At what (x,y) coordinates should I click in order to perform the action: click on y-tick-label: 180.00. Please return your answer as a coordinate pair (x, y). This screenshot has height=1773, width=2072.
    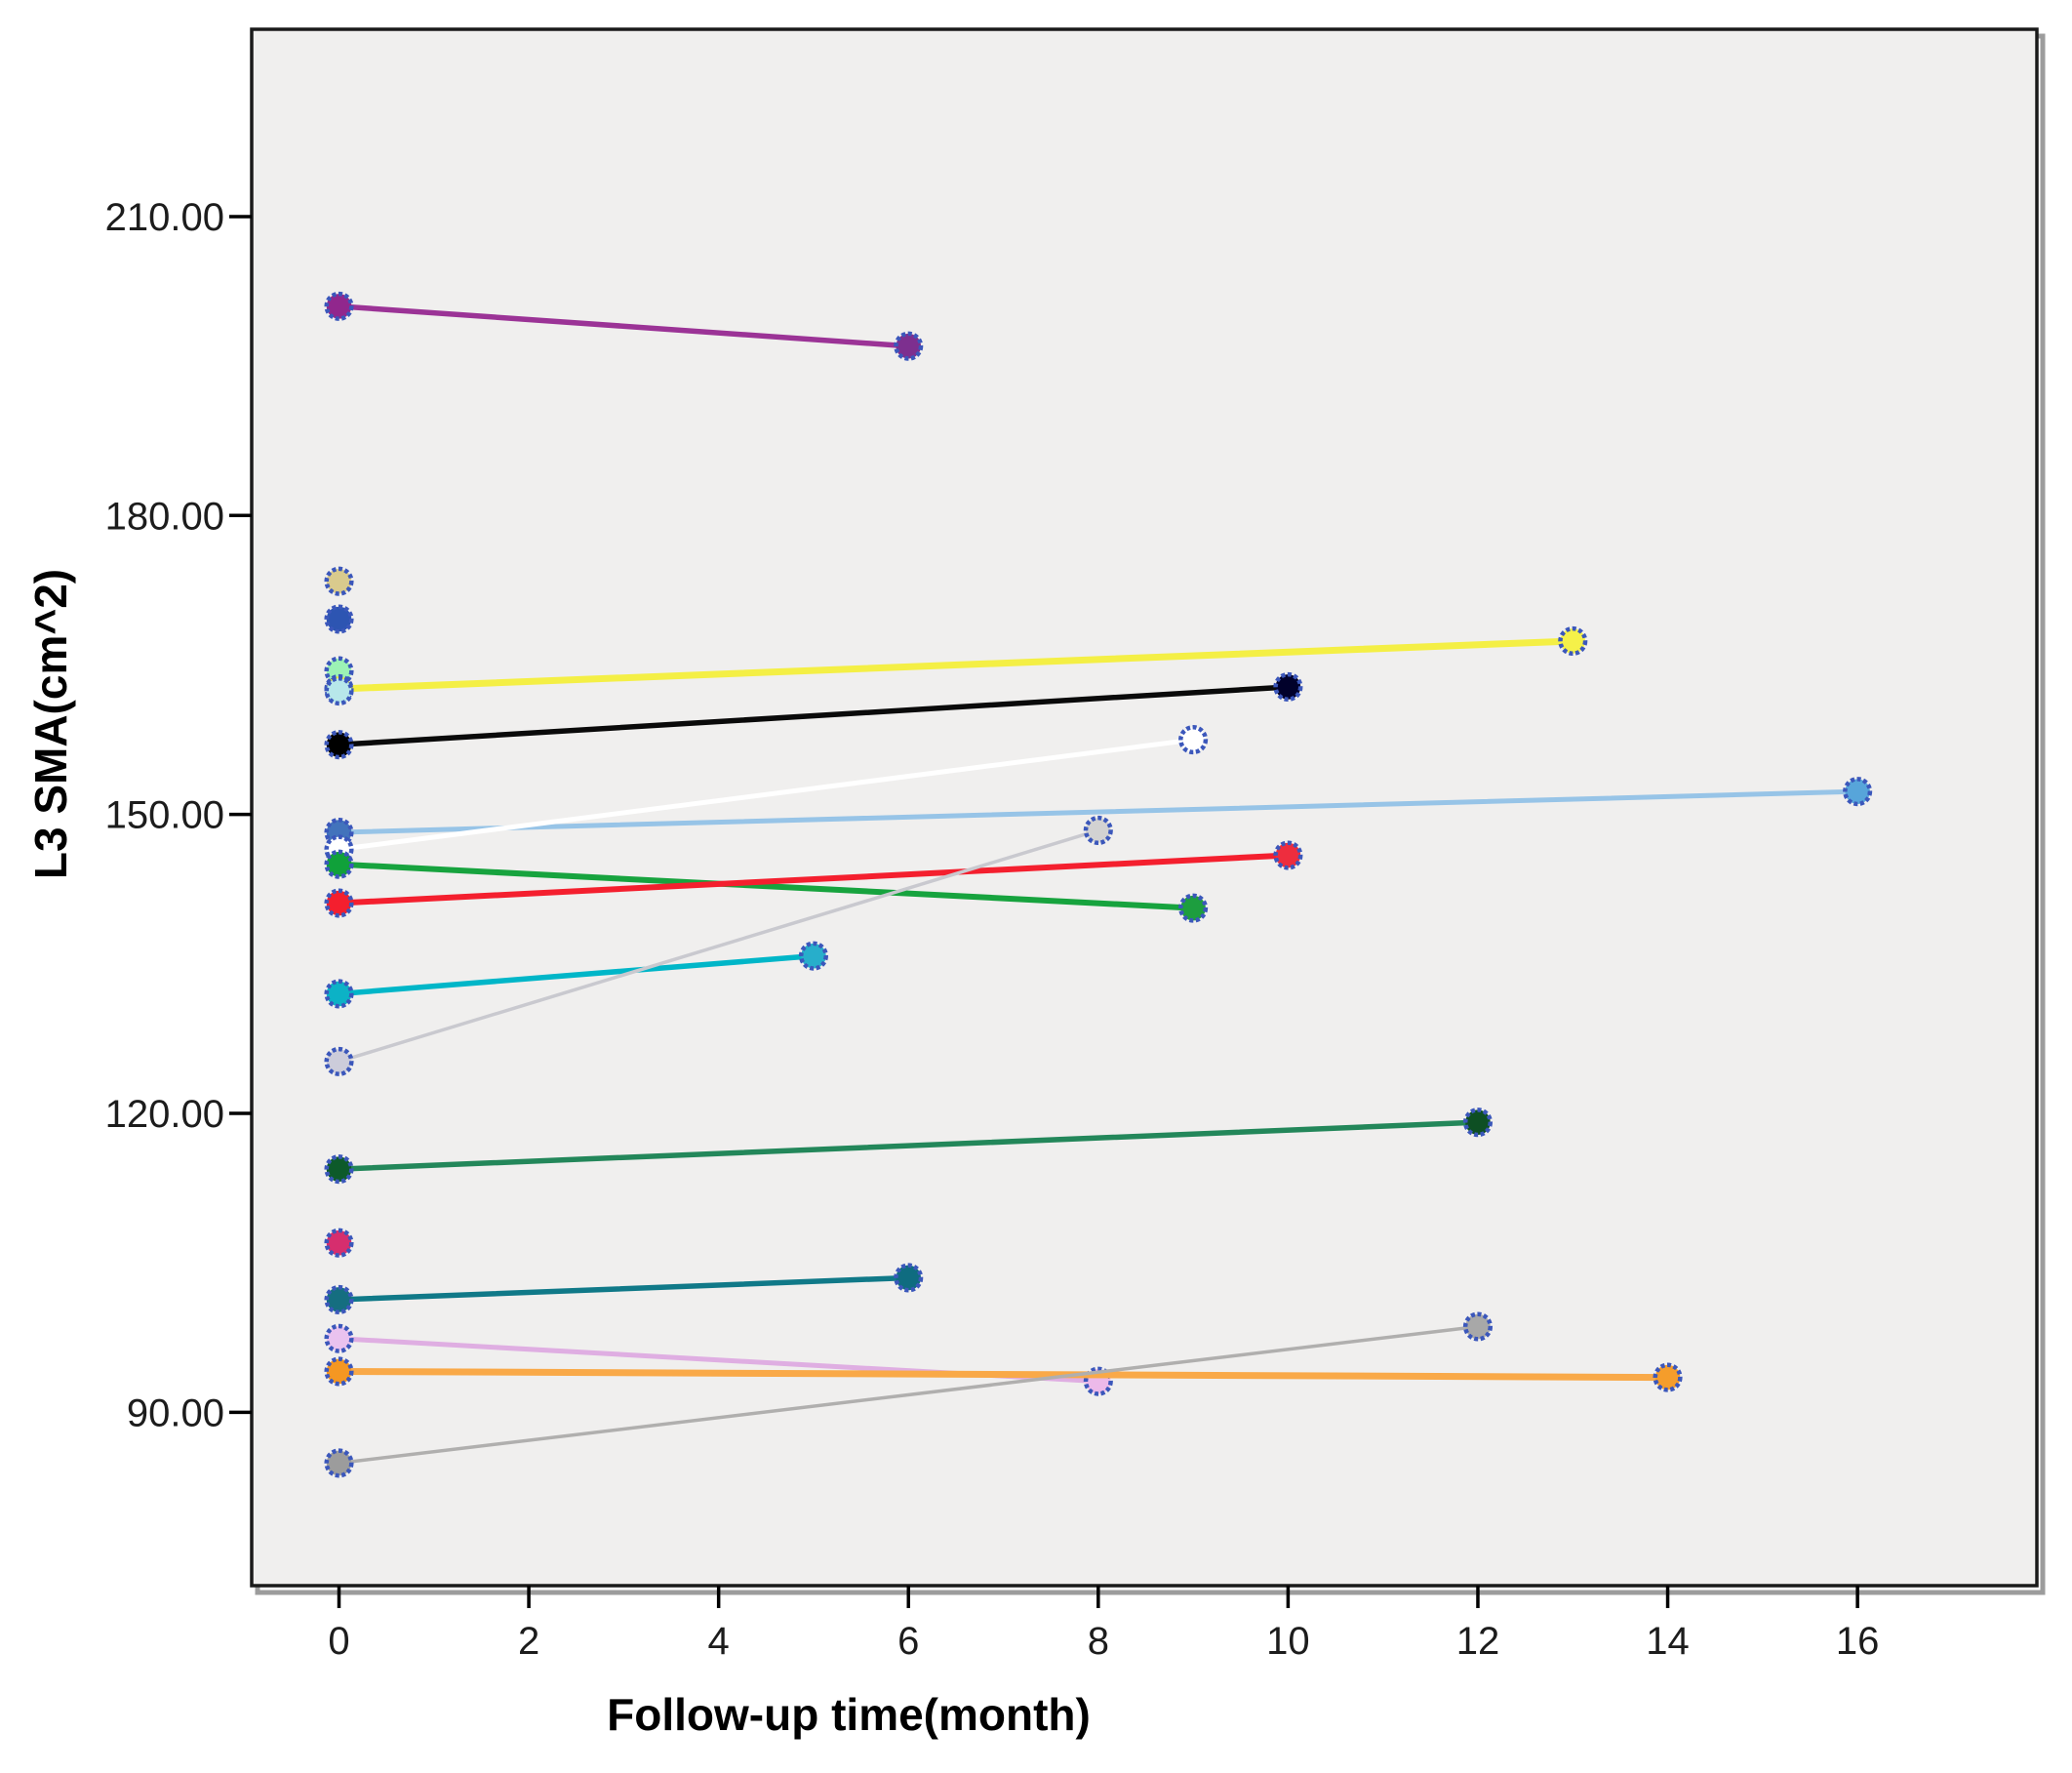
    Looking at the image, I should click on (164, 516).